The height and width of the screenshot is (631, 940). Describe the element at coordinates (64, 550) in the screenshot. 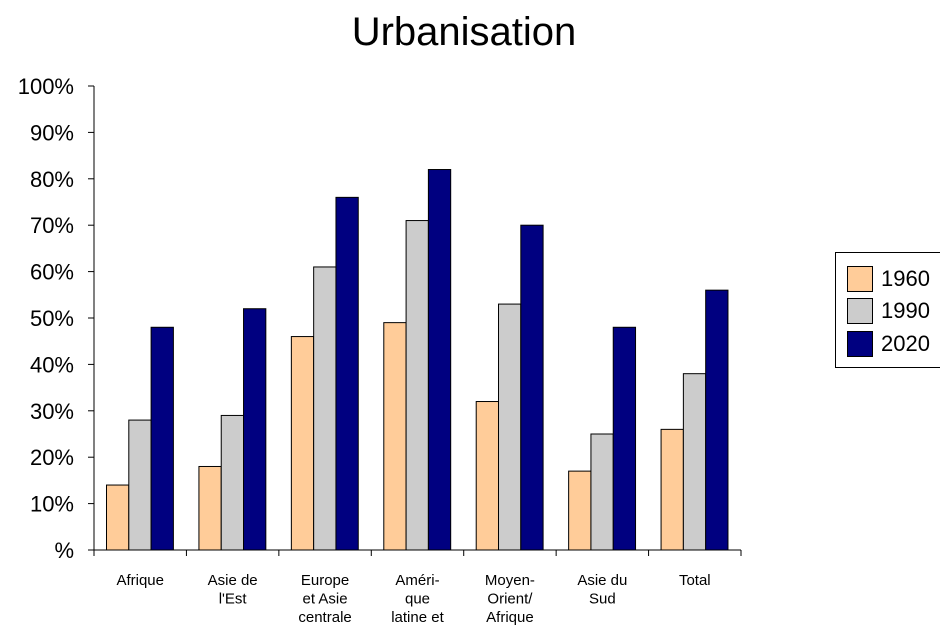

I see `y-tick-label: %` at that location.